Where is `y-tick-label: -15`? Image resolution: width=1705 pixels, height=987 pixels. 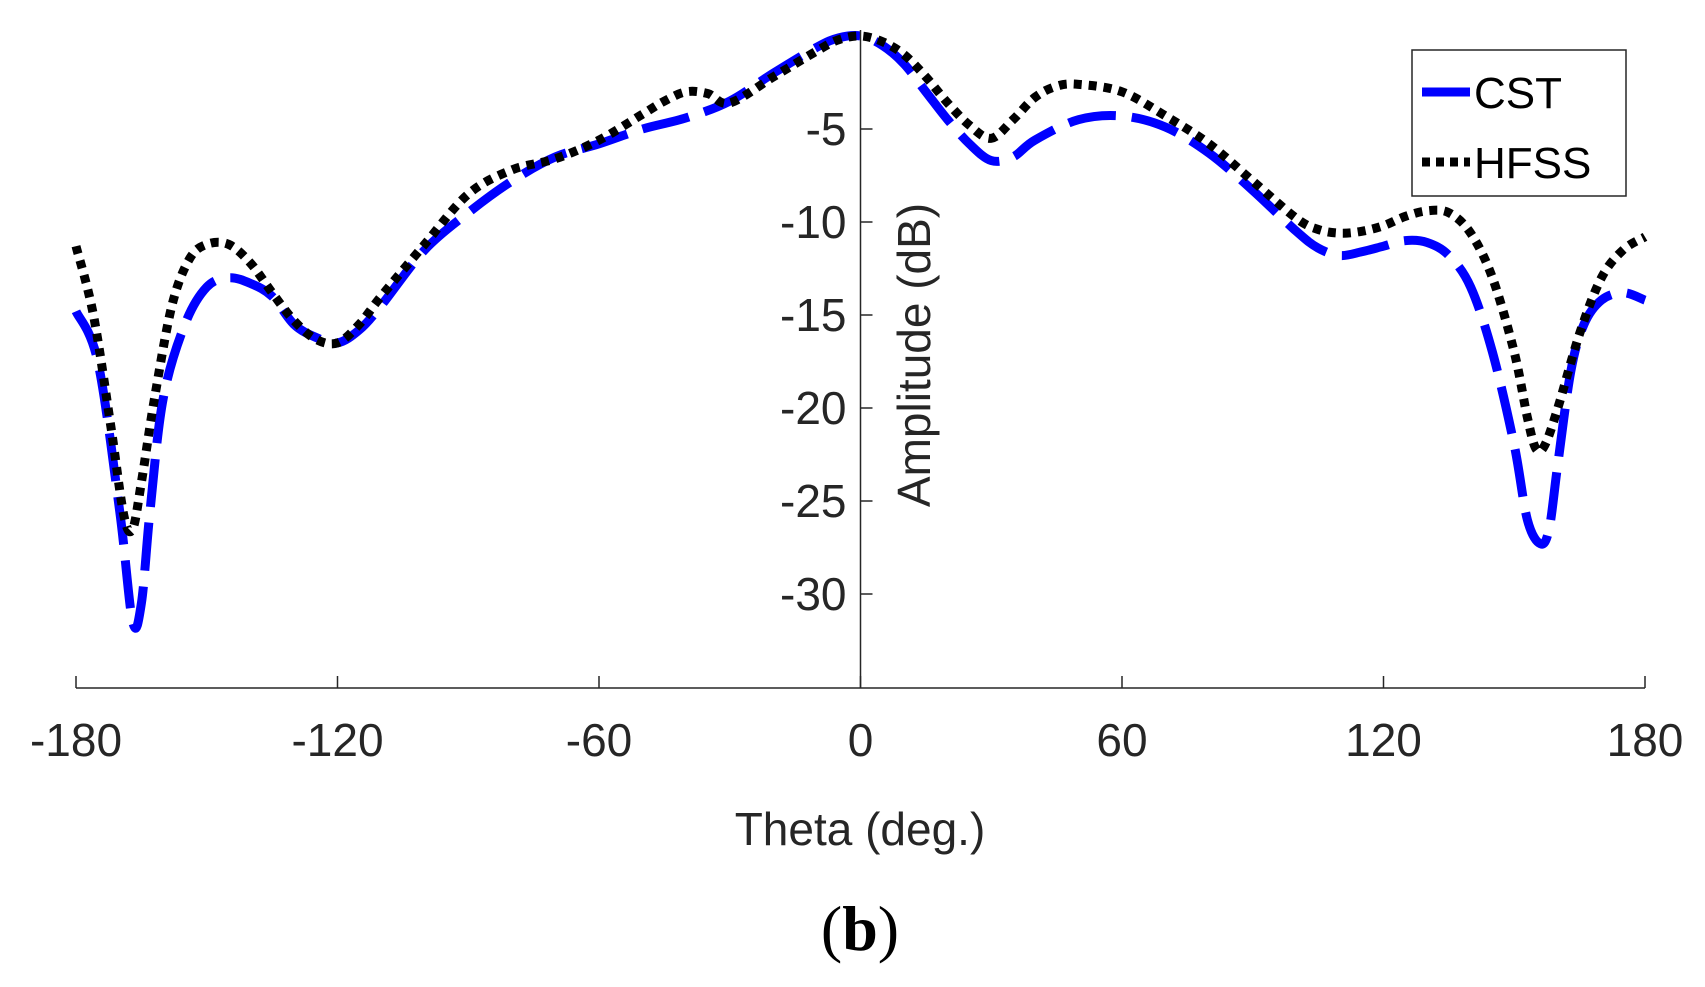
y-tick-label: -15 is located at coordinates (813, 315).